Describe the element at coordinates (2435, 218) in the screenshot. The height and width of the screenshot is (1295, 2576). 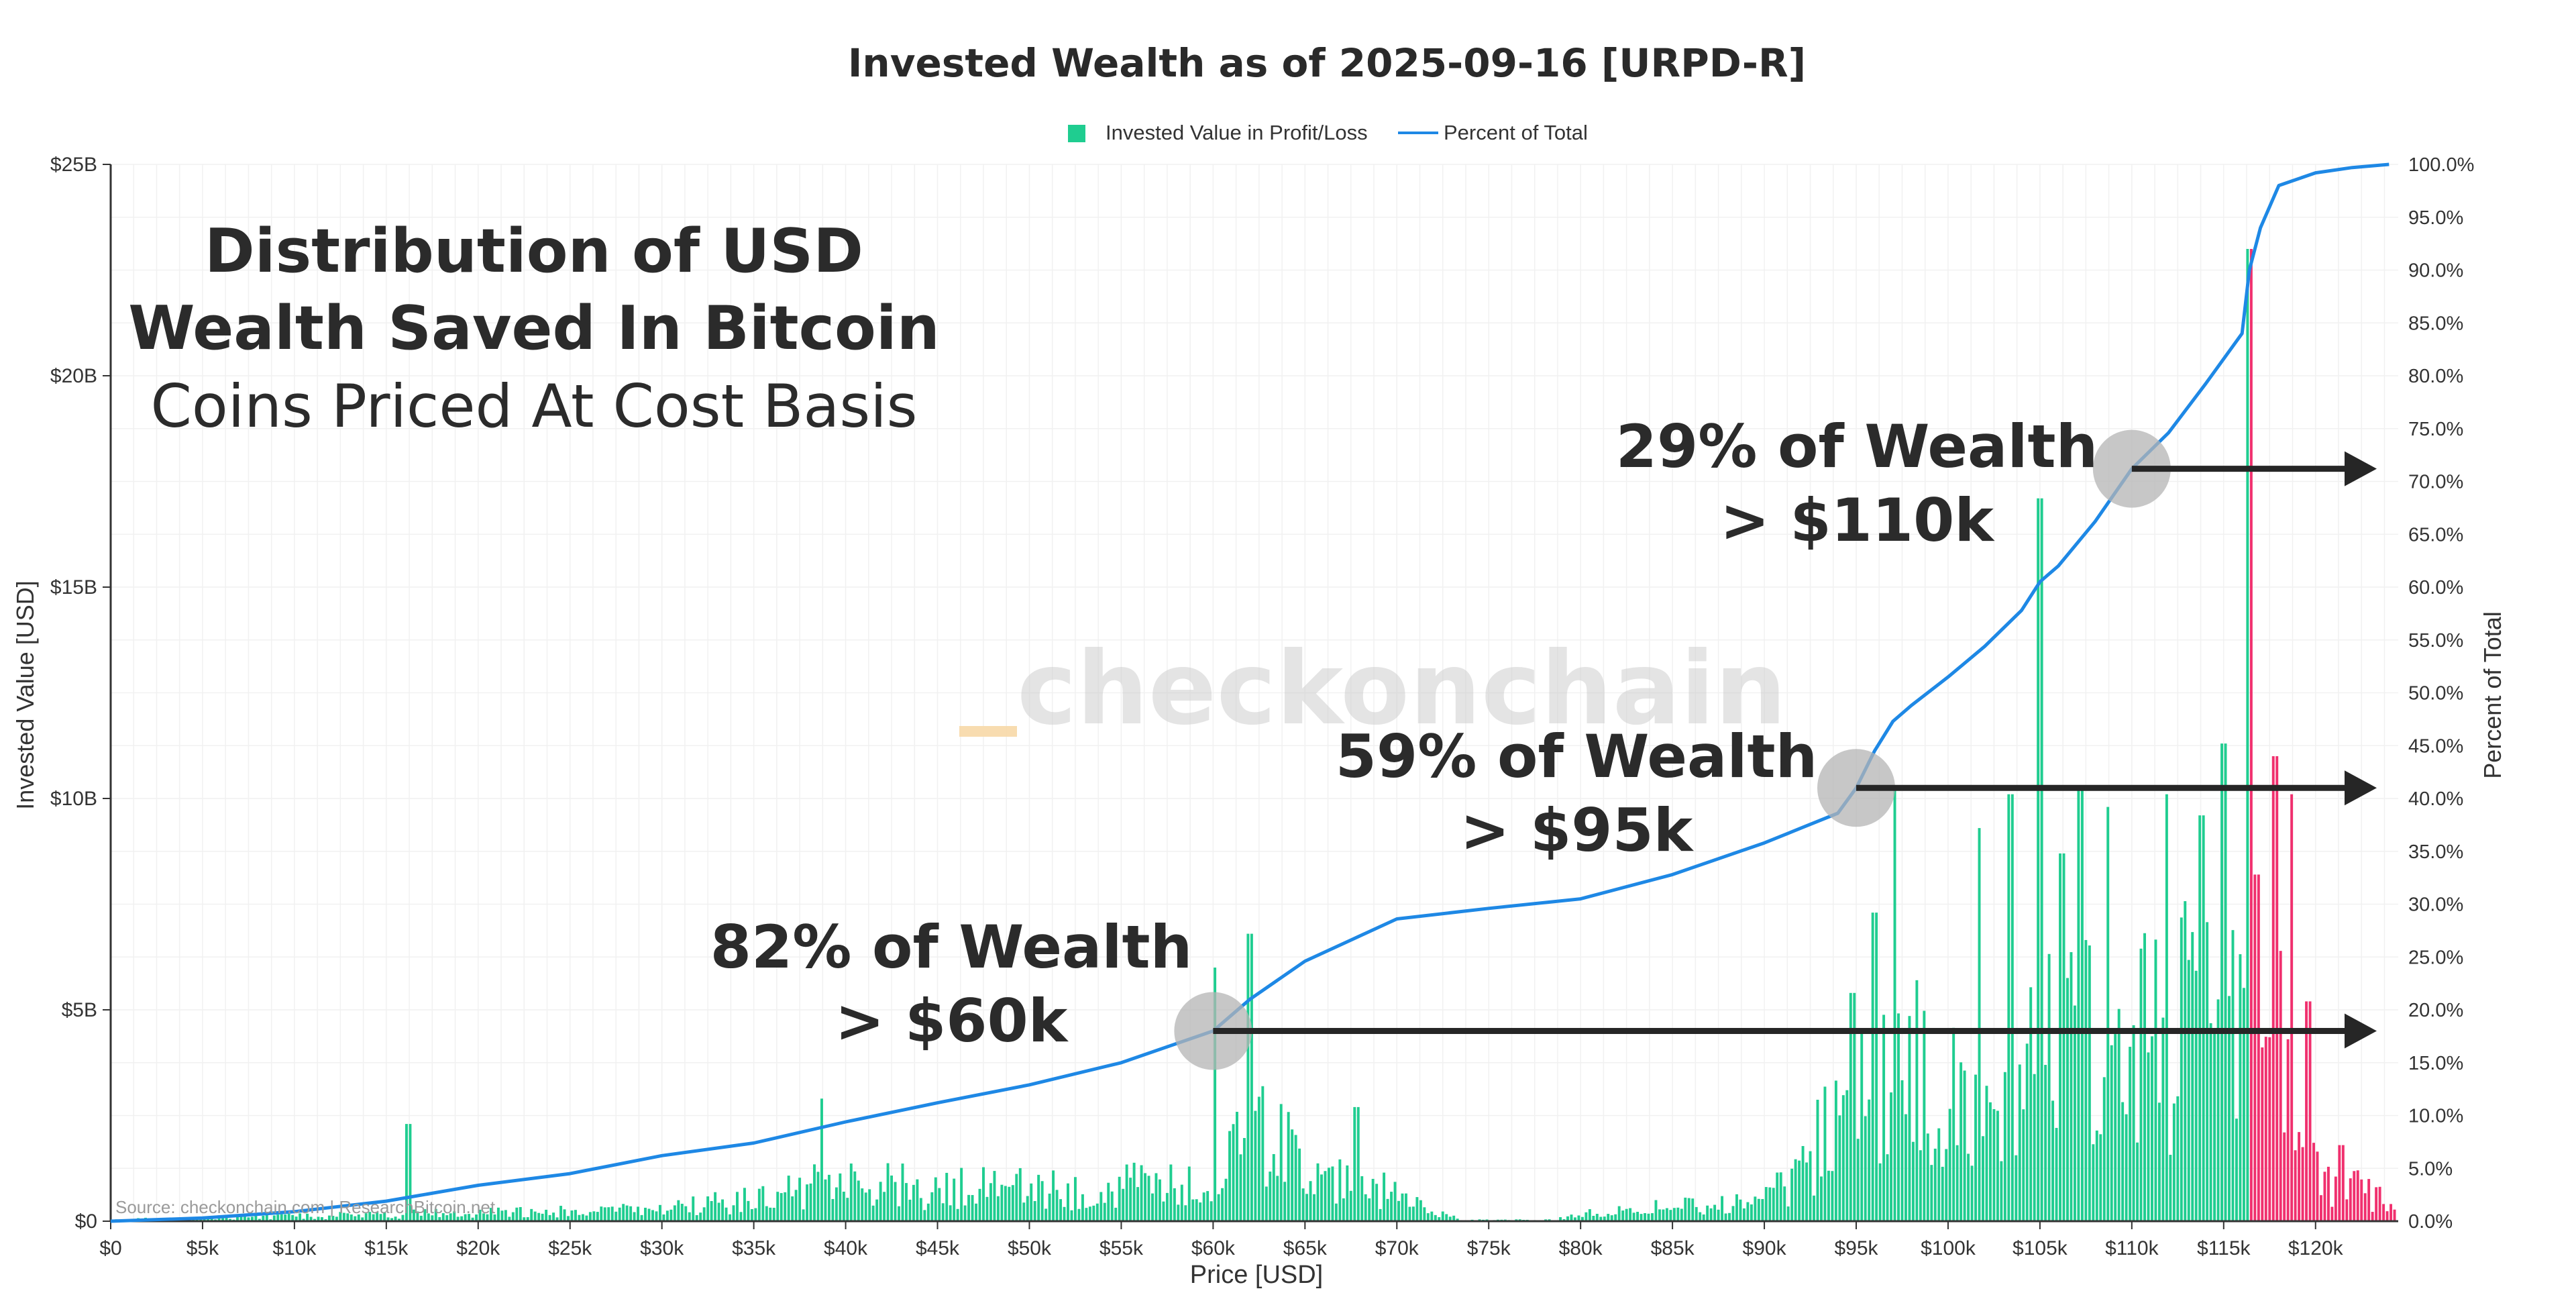
I see `y2-tick-label: 95.0%` at that location.